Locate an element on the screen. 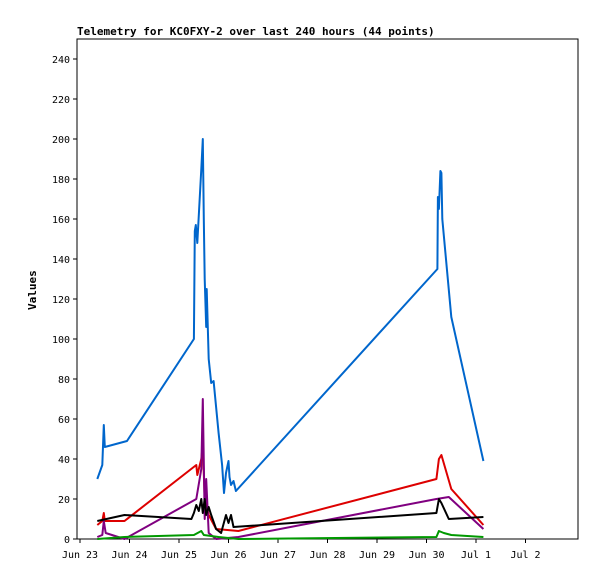 The width and height of the screenshot is (615, 579). x-tick-label: Jun 30 is located at coordinates (426, 555).